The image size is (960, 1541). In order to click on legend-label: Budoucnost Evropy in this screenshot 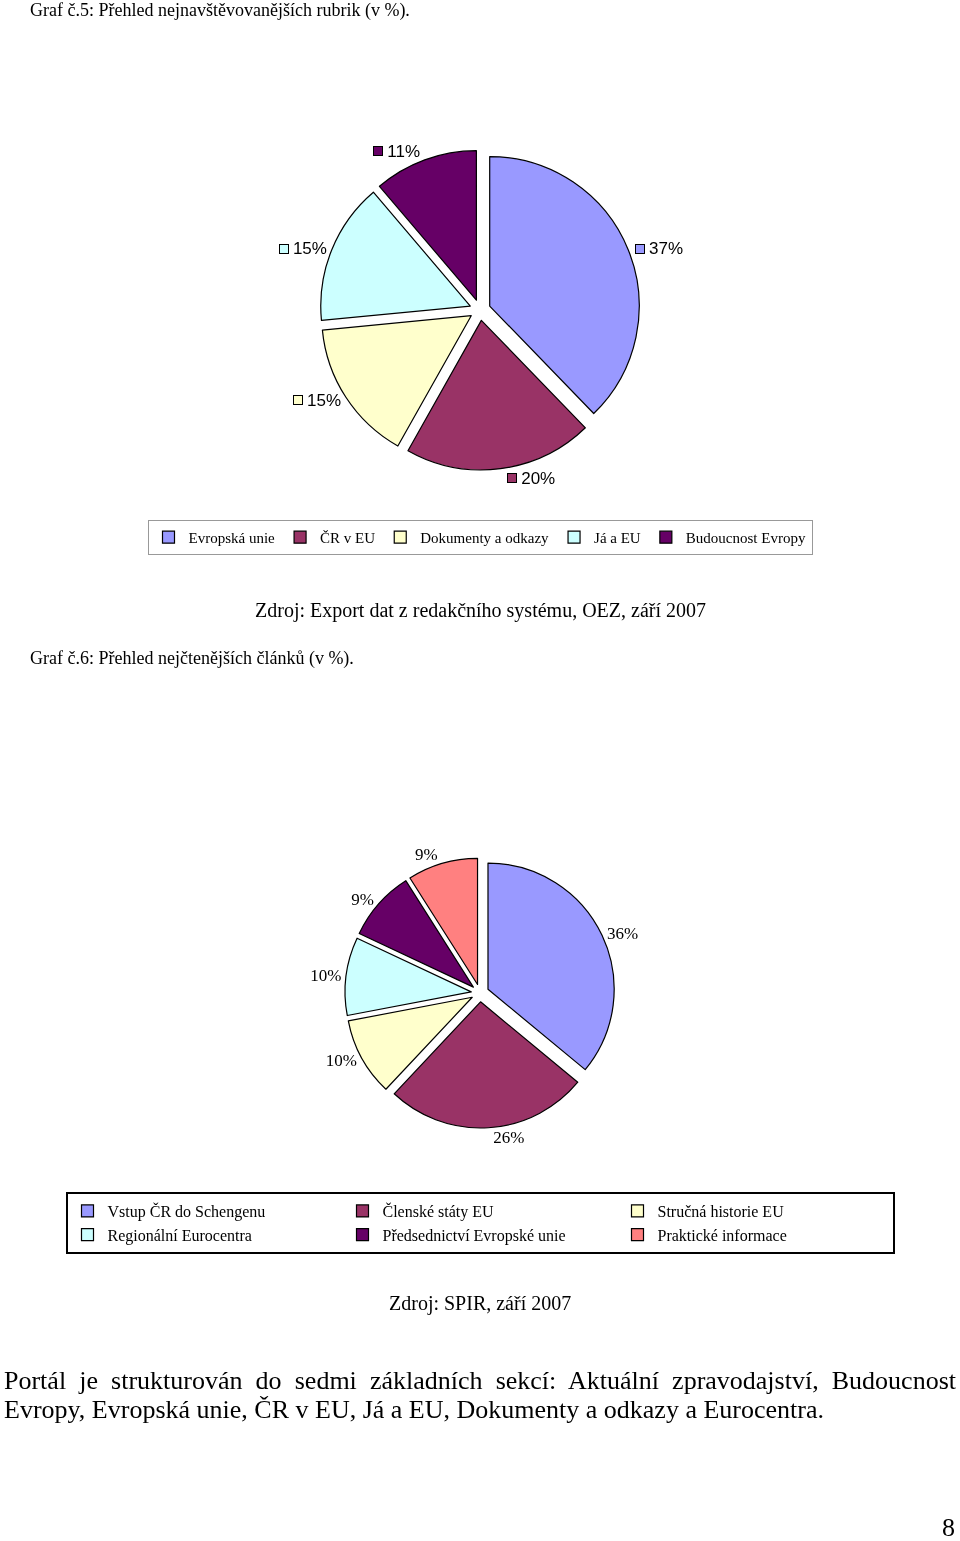, I will do `click(745, 538)`.